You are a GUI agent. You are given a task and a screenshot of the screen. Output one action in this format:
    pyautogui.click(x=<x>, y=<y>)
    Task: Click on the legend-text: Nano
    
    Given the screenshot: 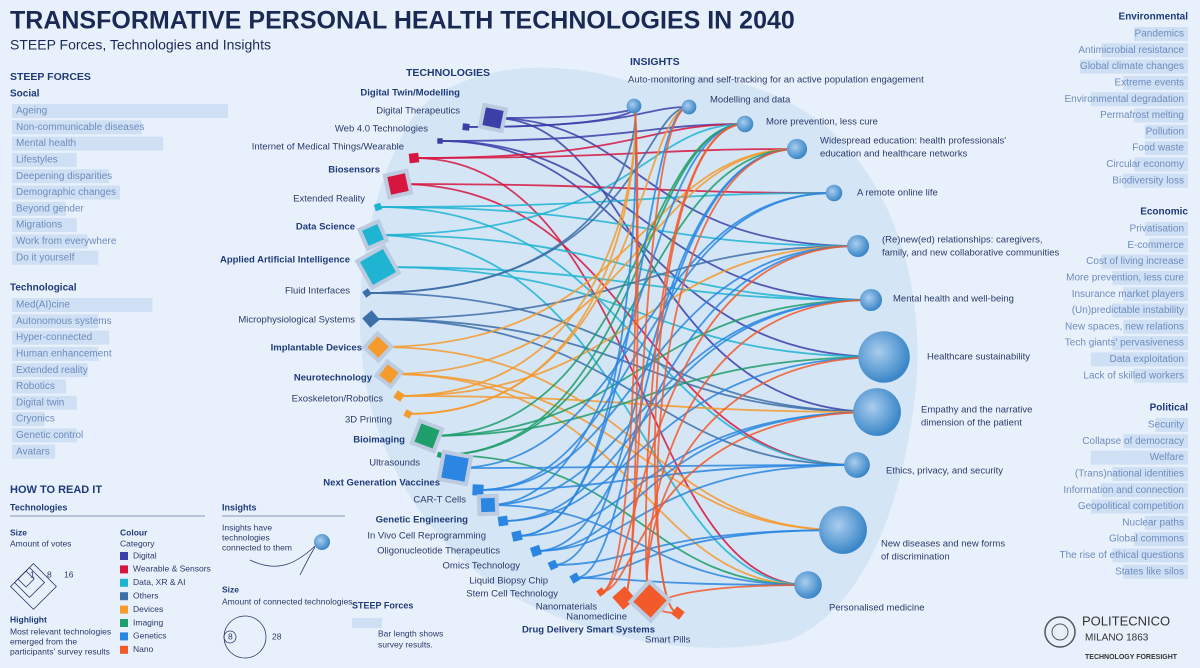 What is the action you would take?
    pyautogui.click(x=143, y=649)
    